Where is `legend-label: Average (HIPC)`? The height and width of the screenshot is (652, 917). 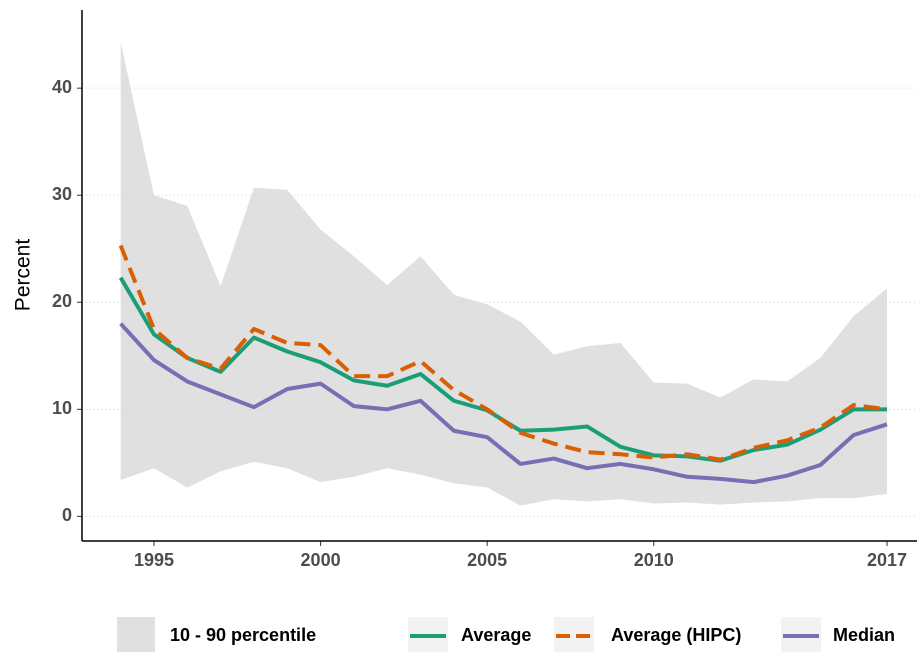
legend-label: Average (HIPC) is located at coordinates (676, 635).